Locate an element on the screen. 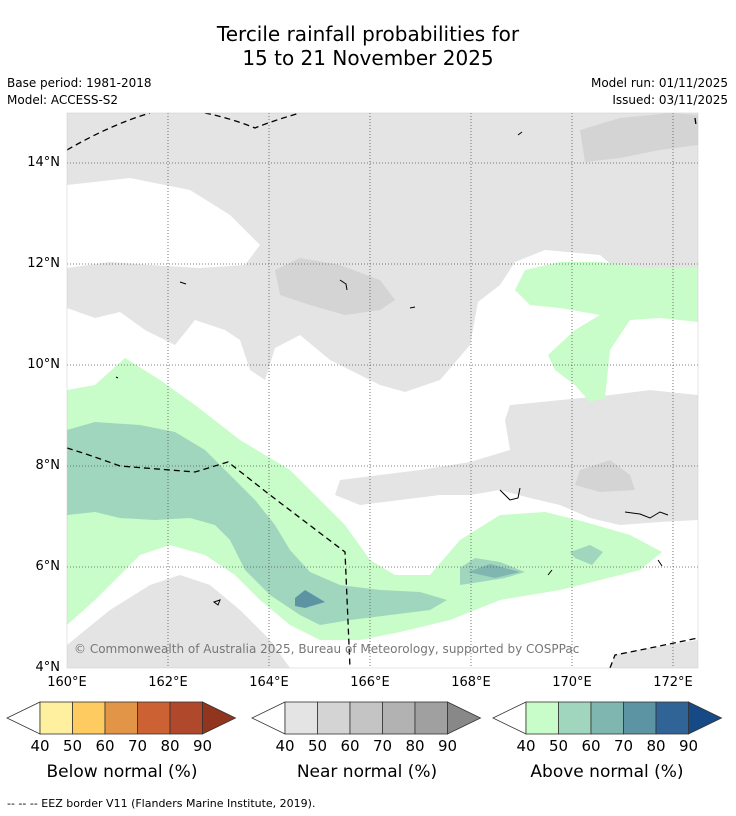 Image resolution: width=736 pixels, height=816 pixels. near-normal-patch-darker is located at coordinates (335, 286).